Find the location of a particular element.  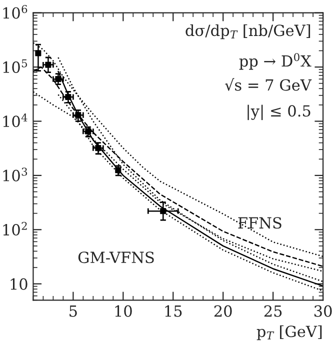

y-tick-label: 10 is located at coordinates (19, 284).